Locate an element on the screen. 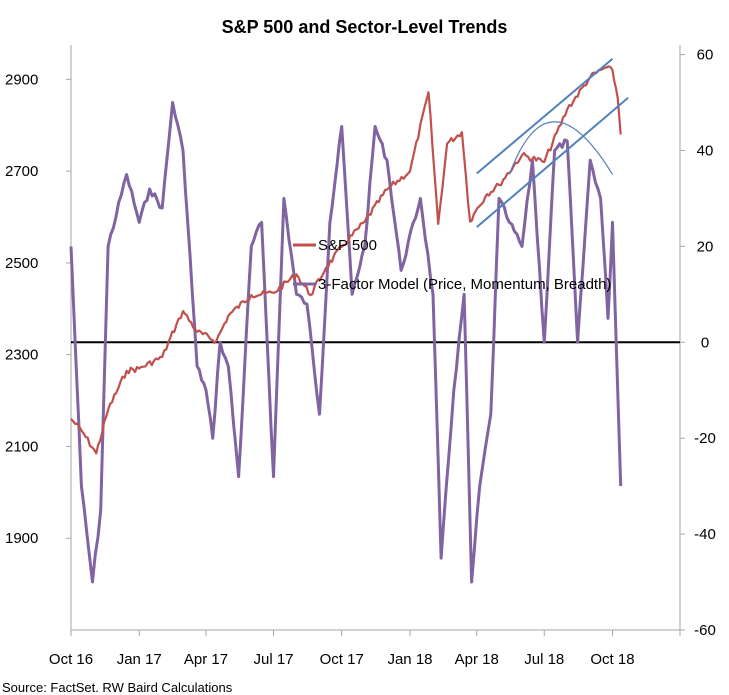  right-axis-tick-labels: 60 40 20 0 -20 -40 -60 is located at coordinates (705, 343).